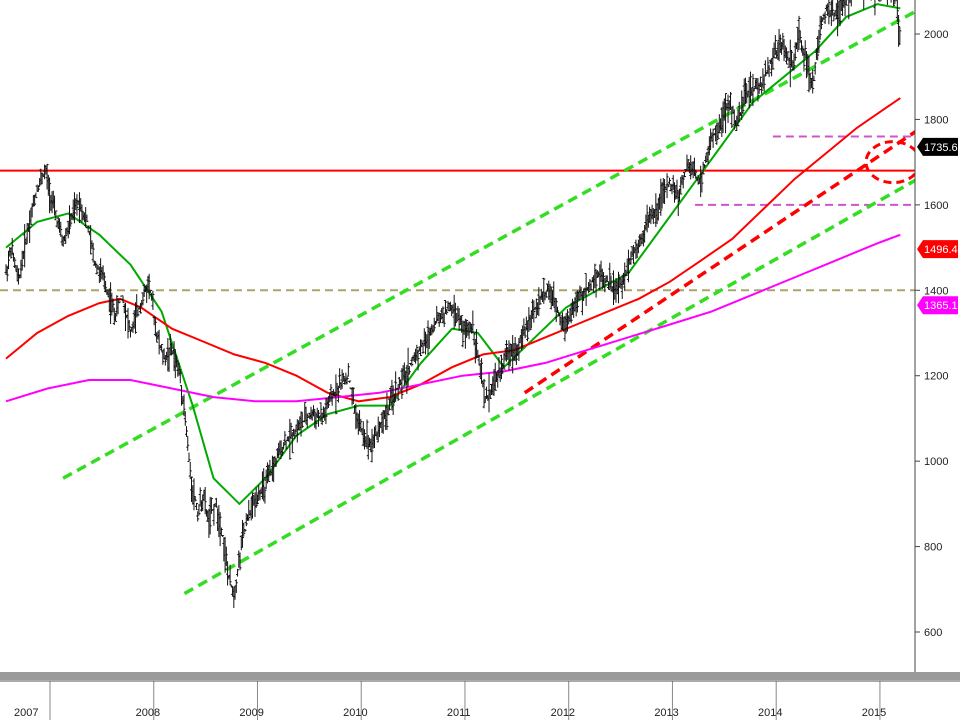  What do you see at coordinates (251, 713) in the screenshot?
I see `x-tick-label-2009: 2009` at bounding box center [251, 713].